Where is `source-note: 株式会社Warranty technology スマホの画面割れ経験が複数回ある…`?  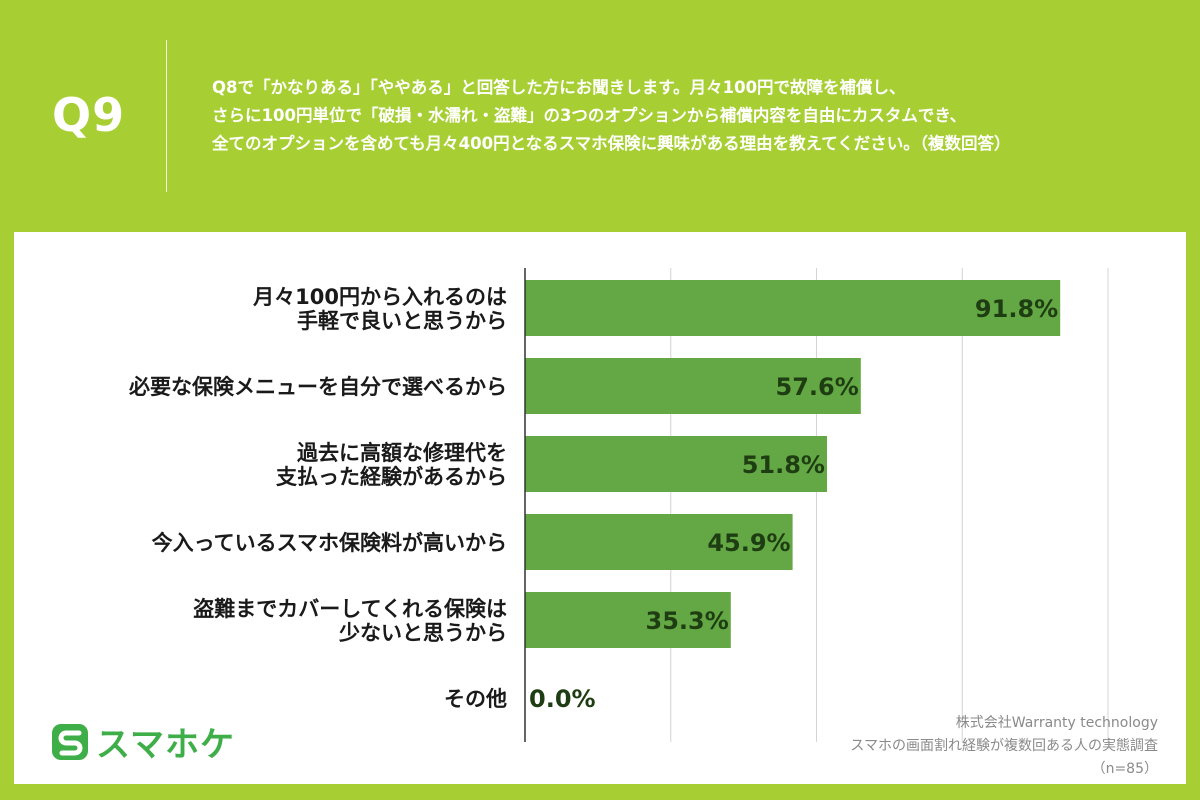 source-note: 株式会社Warranty technology スマホの画面割れ経験が複数回ある… is located at coordinates (1004, 746).